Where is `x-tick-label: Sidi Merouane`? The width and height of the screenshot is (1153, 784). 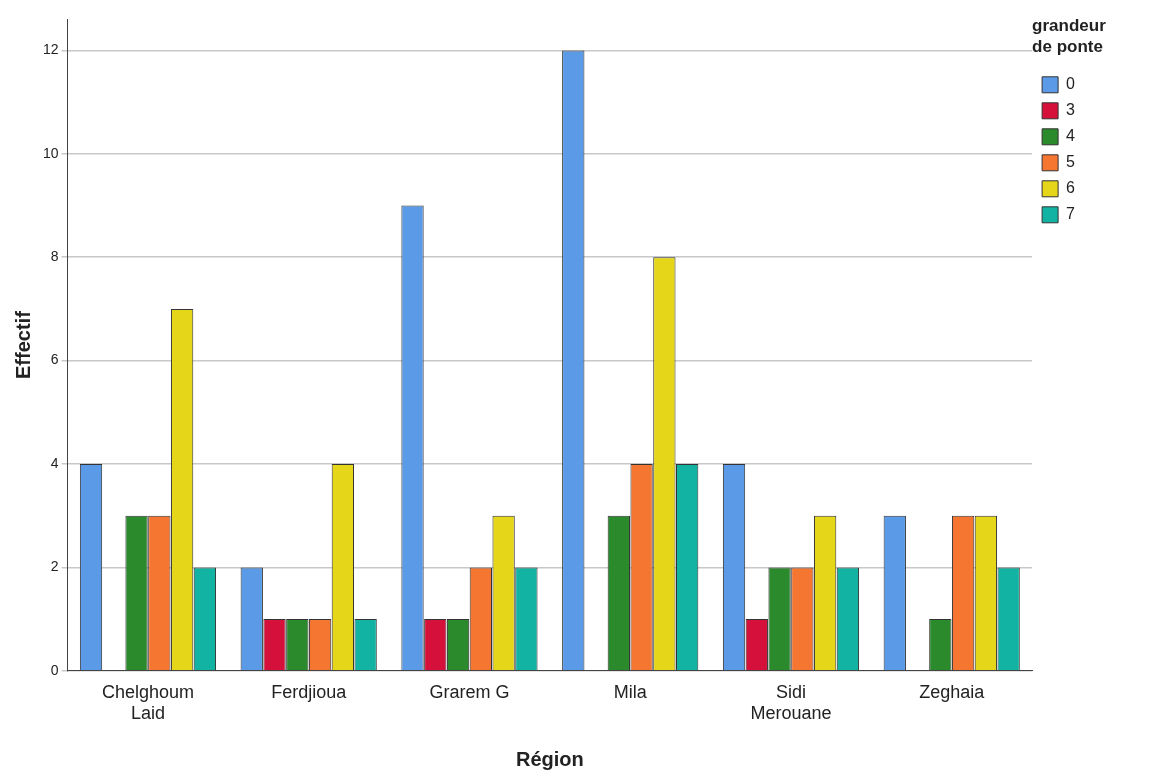
x-tick-label: Sidi Merouane is located at coordinates (791, 702).